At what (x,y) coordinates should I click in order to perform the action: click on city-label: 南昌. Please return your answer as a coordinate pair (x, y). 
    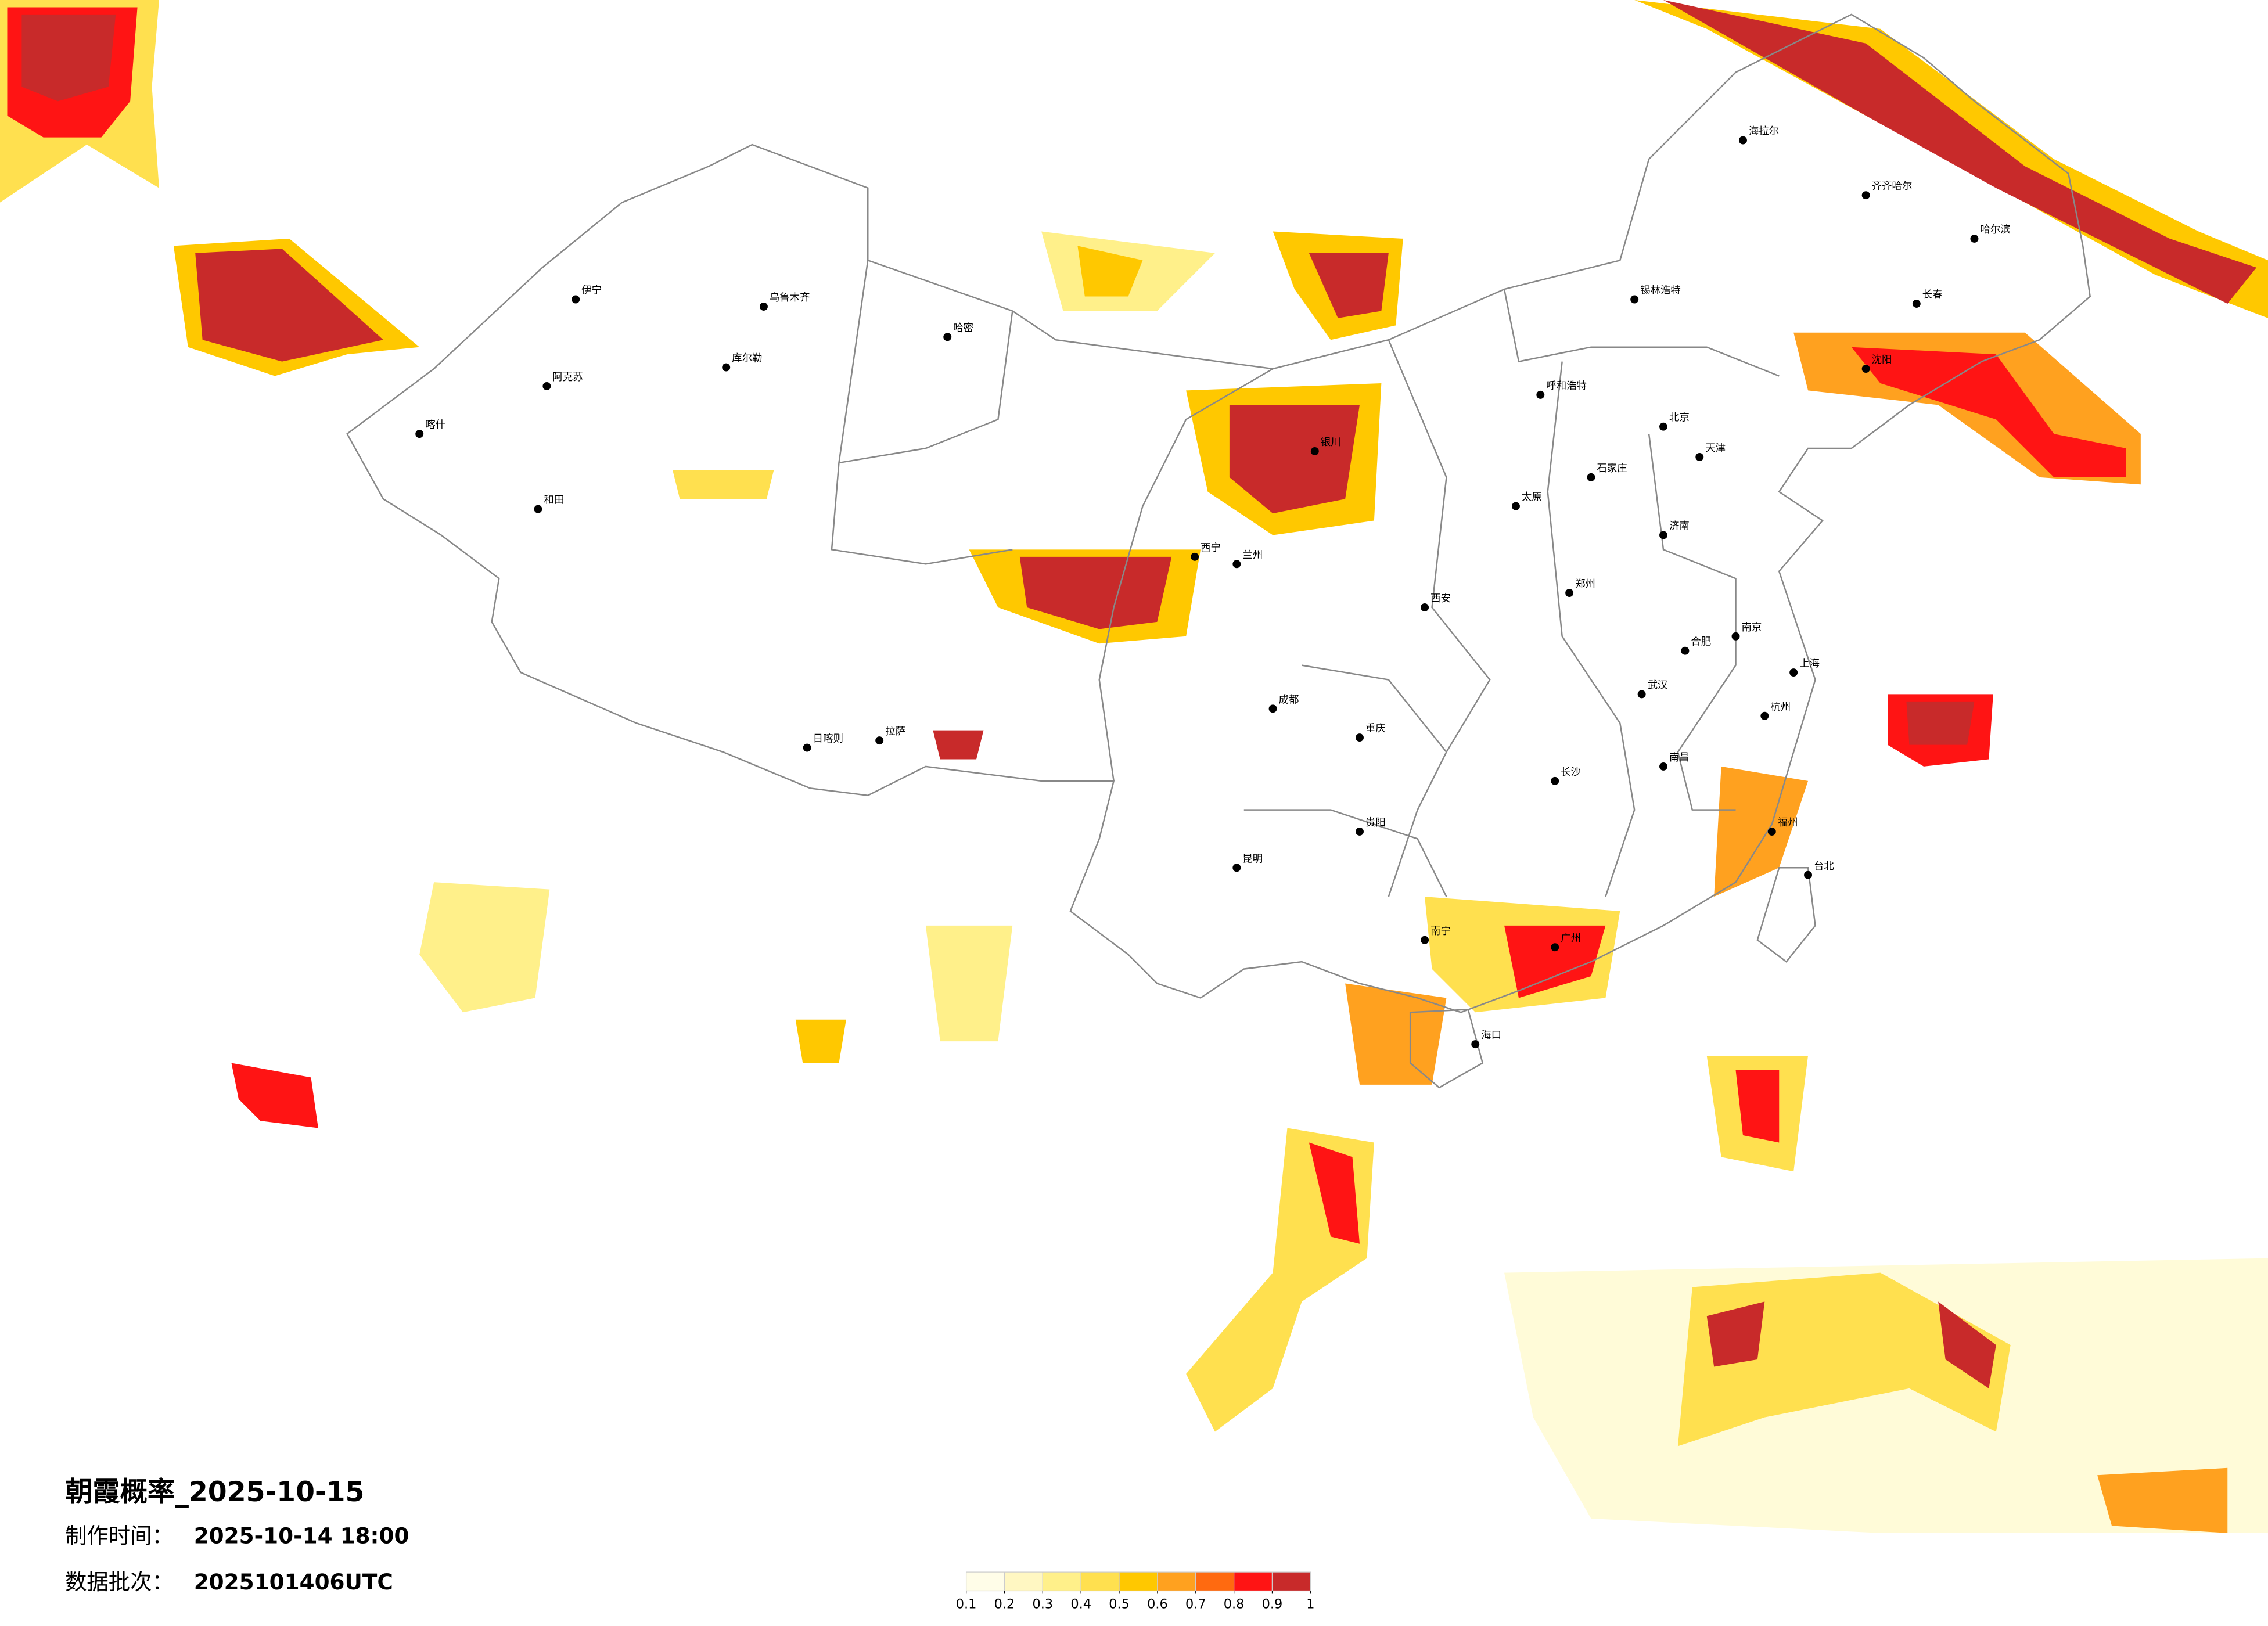
    Looking at the image, I should click on (1679, 758).